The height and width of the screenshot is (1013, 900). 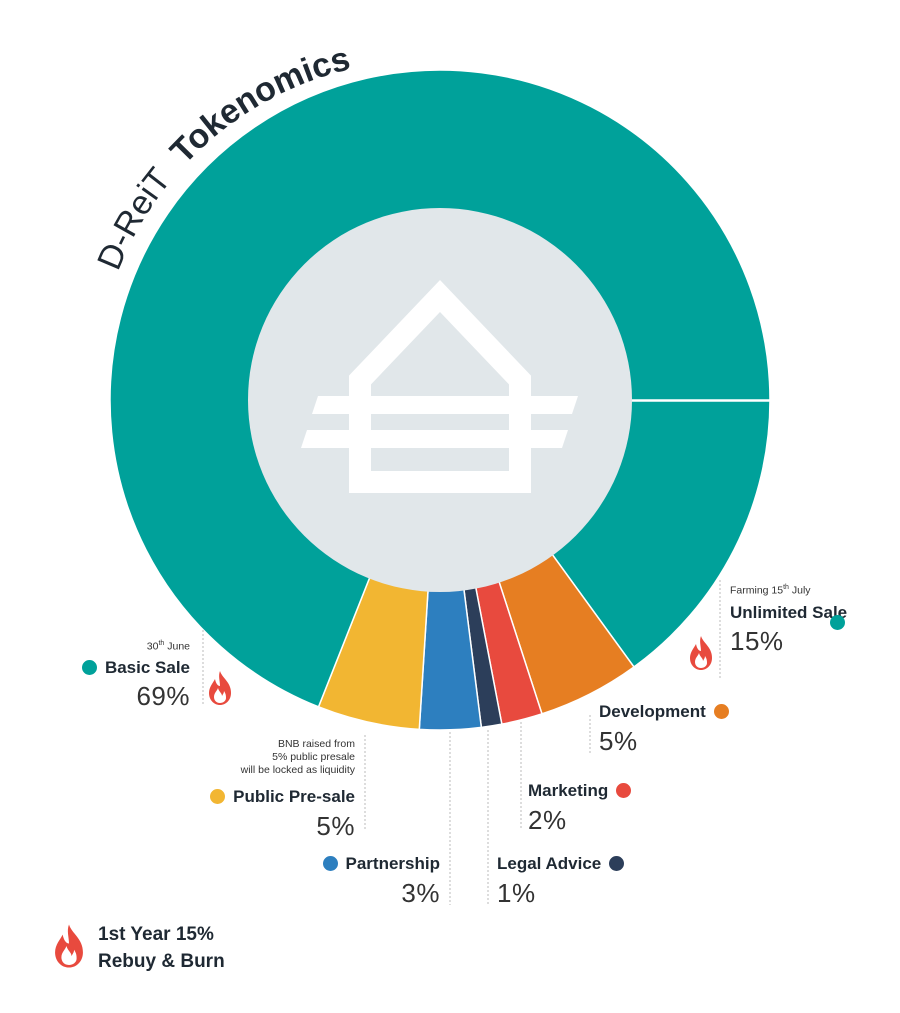 I want to click on footer-note: 1st Year 15% Rebuy & Burn, so click(x=161, y=948).